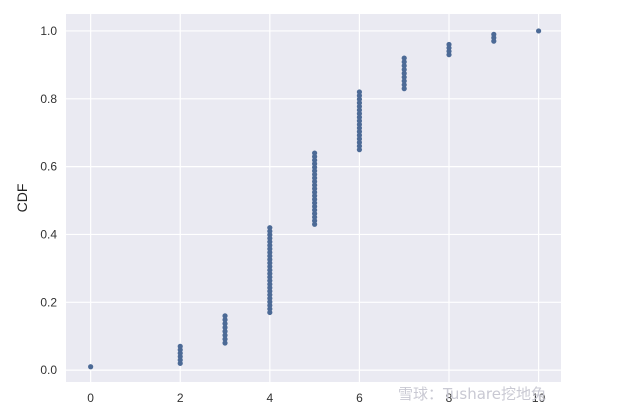 The image size is (626, 410). Describe the element at coordinates (48, 370) in the screenshot. I see `y-tick-label: 0.0` at that location.